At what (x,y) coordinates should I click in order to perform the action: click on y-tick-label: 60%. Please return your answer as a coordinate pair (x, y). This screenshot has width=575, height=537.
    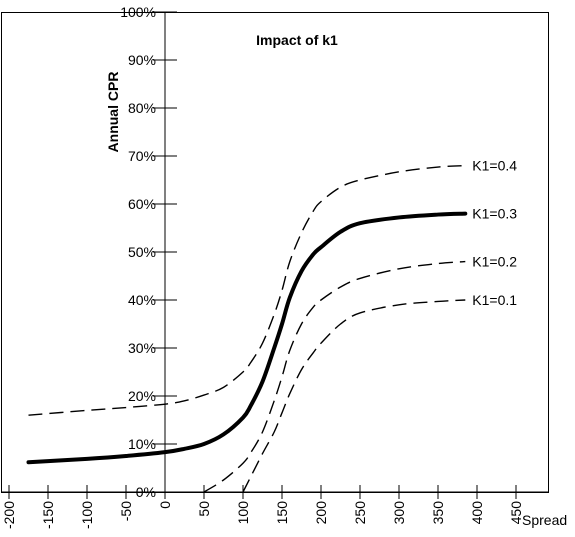
    Looking at the image, I should click on (142, 204).